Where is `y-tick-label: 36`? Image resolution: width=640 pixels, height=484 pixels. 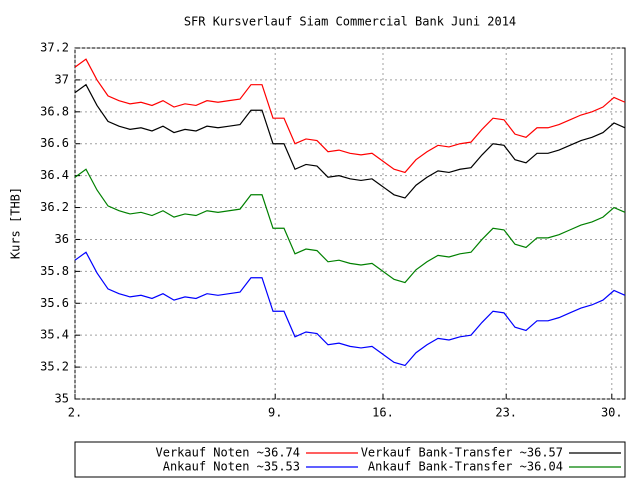
y-tick-label: 36 is located at coordinates (62, 239).